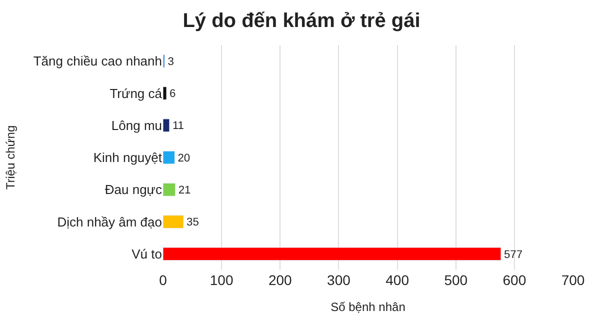 The image size is (603, 321). What do you see at coordinates (136, 93) in the screenshot?
I see `y-tick-label: Trứng cá` at bounding box center [136, 93].